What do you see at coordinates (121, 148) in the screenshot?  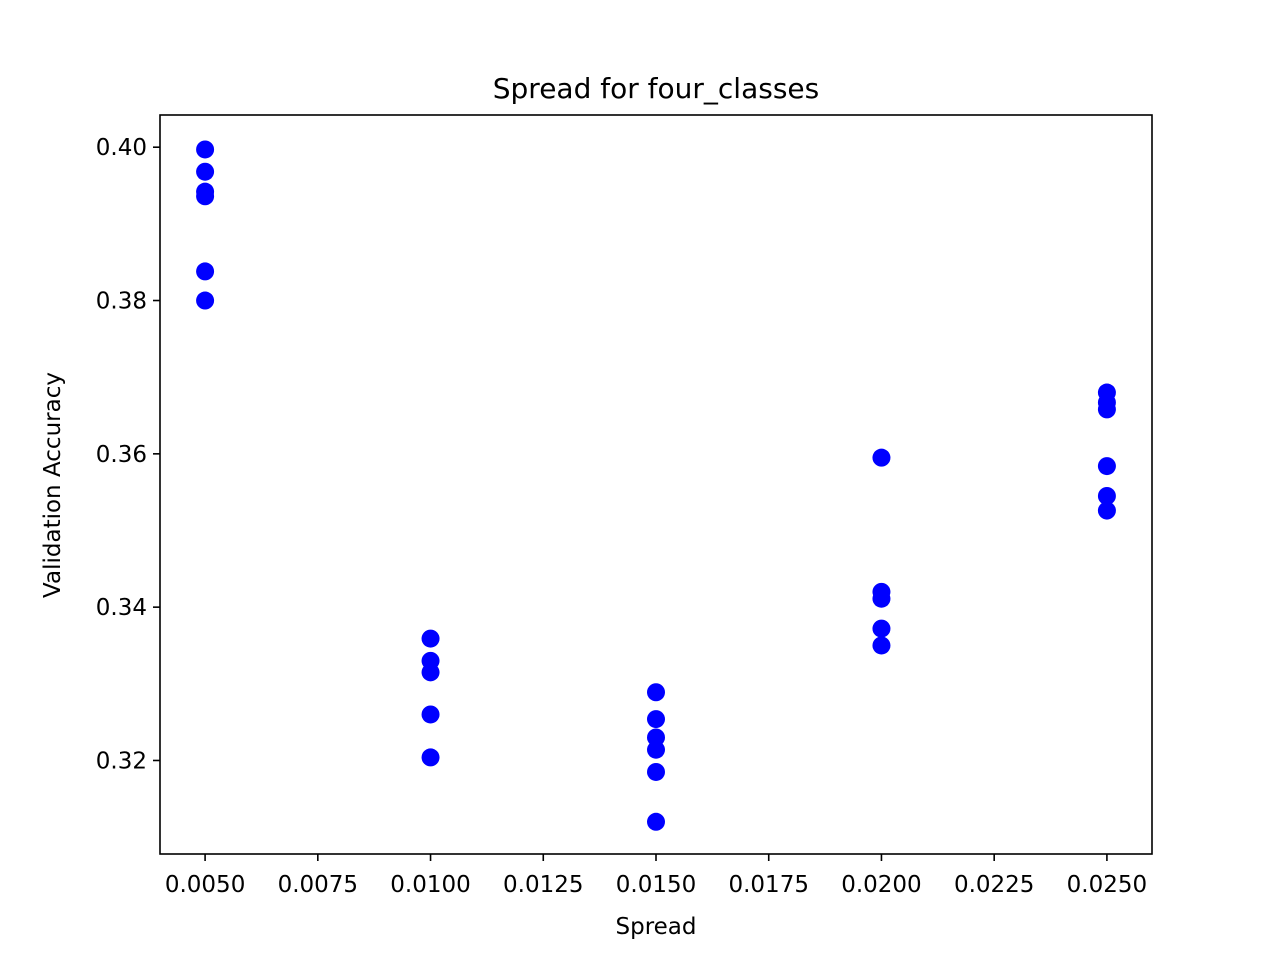 I see `y-tick-label: 0.40` at bounding box center [121, 148].